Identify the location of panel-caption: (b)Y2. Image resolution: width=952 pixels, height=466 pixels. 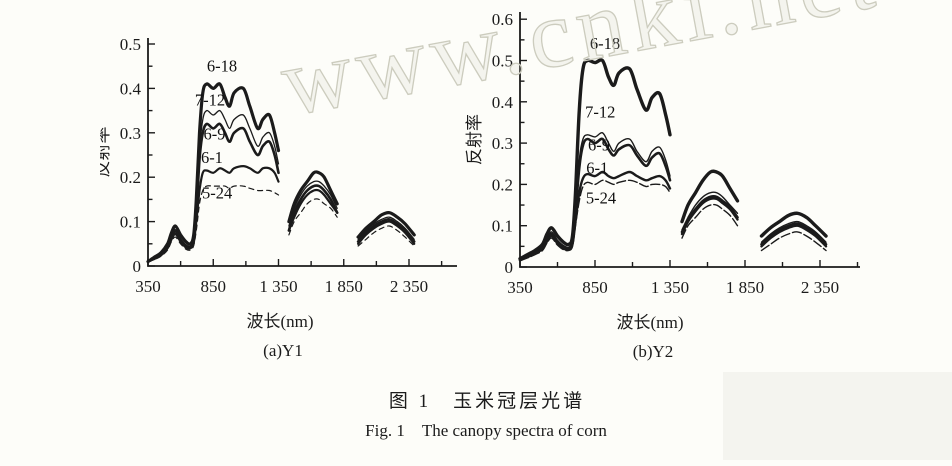
(653, 351).